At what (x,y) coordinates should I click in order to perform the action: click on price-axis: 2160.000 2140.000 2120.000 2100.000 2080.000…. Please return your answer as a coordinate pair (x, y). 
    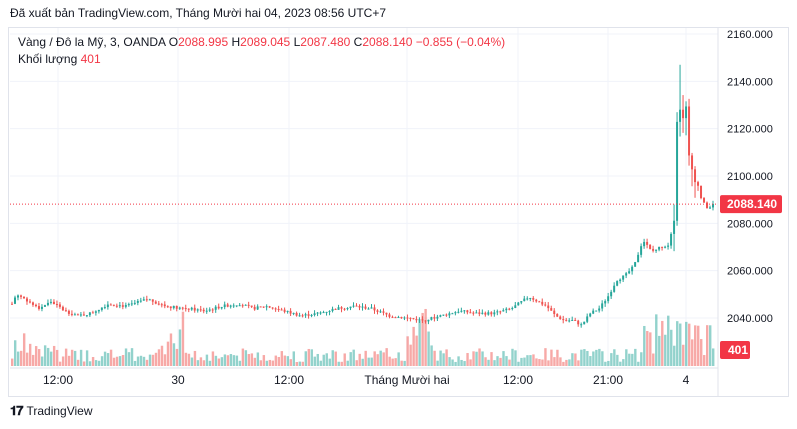
    Looking at the image, I should click on (745, 212).